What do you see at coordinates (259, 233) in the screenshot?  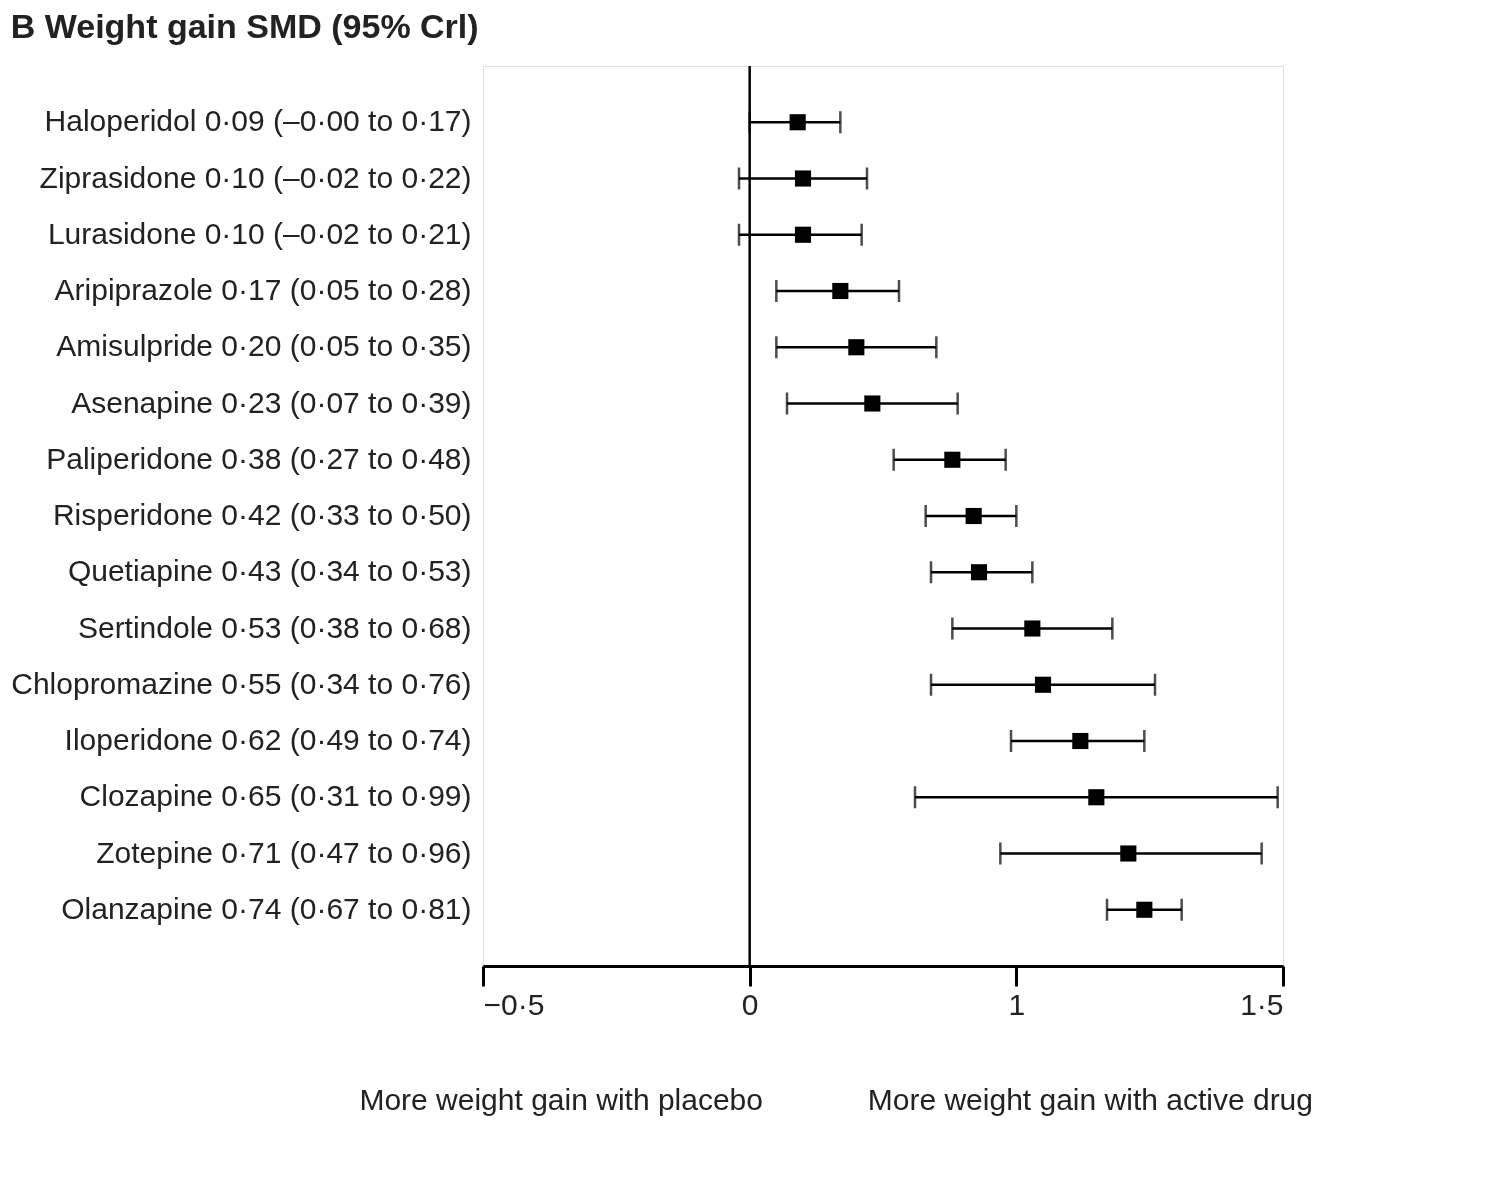 I see `y-tick-label: Lurasidone 0·10 (–0·02 to 0·21)` at bounding box center [259, 233].